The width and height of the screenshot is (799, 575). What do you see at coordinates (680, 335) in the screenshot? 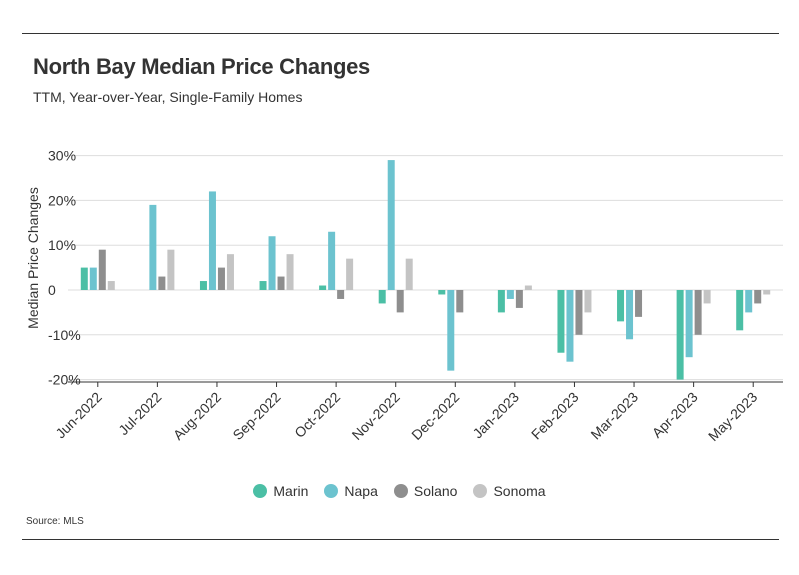
I see `bar-marin-apr-2023` at bounding box center [680, 335].